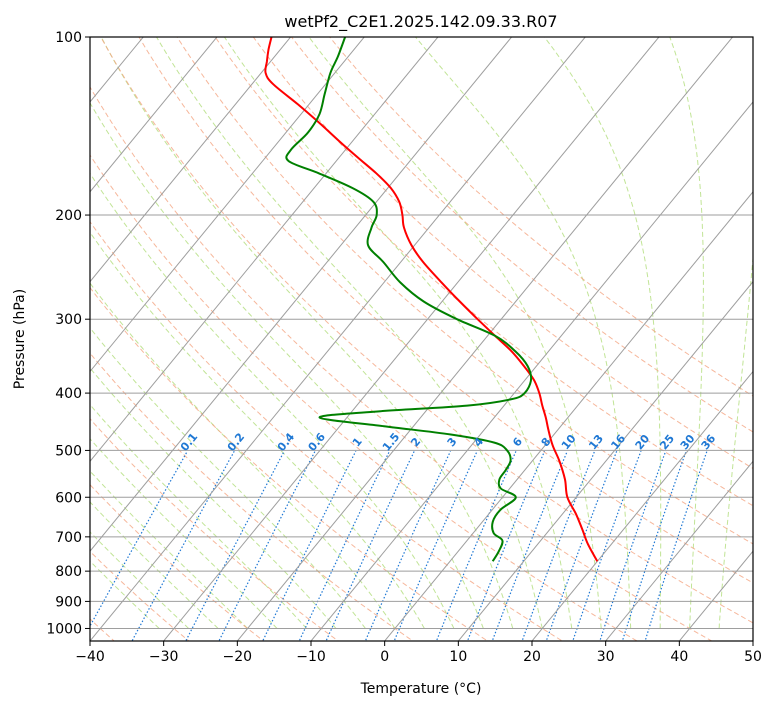 The image size is (775, 708). What do you see at coordinates (68, 394) in the screenshot?
I see `y-tick-label: 400` at bounding box center [68, 394].